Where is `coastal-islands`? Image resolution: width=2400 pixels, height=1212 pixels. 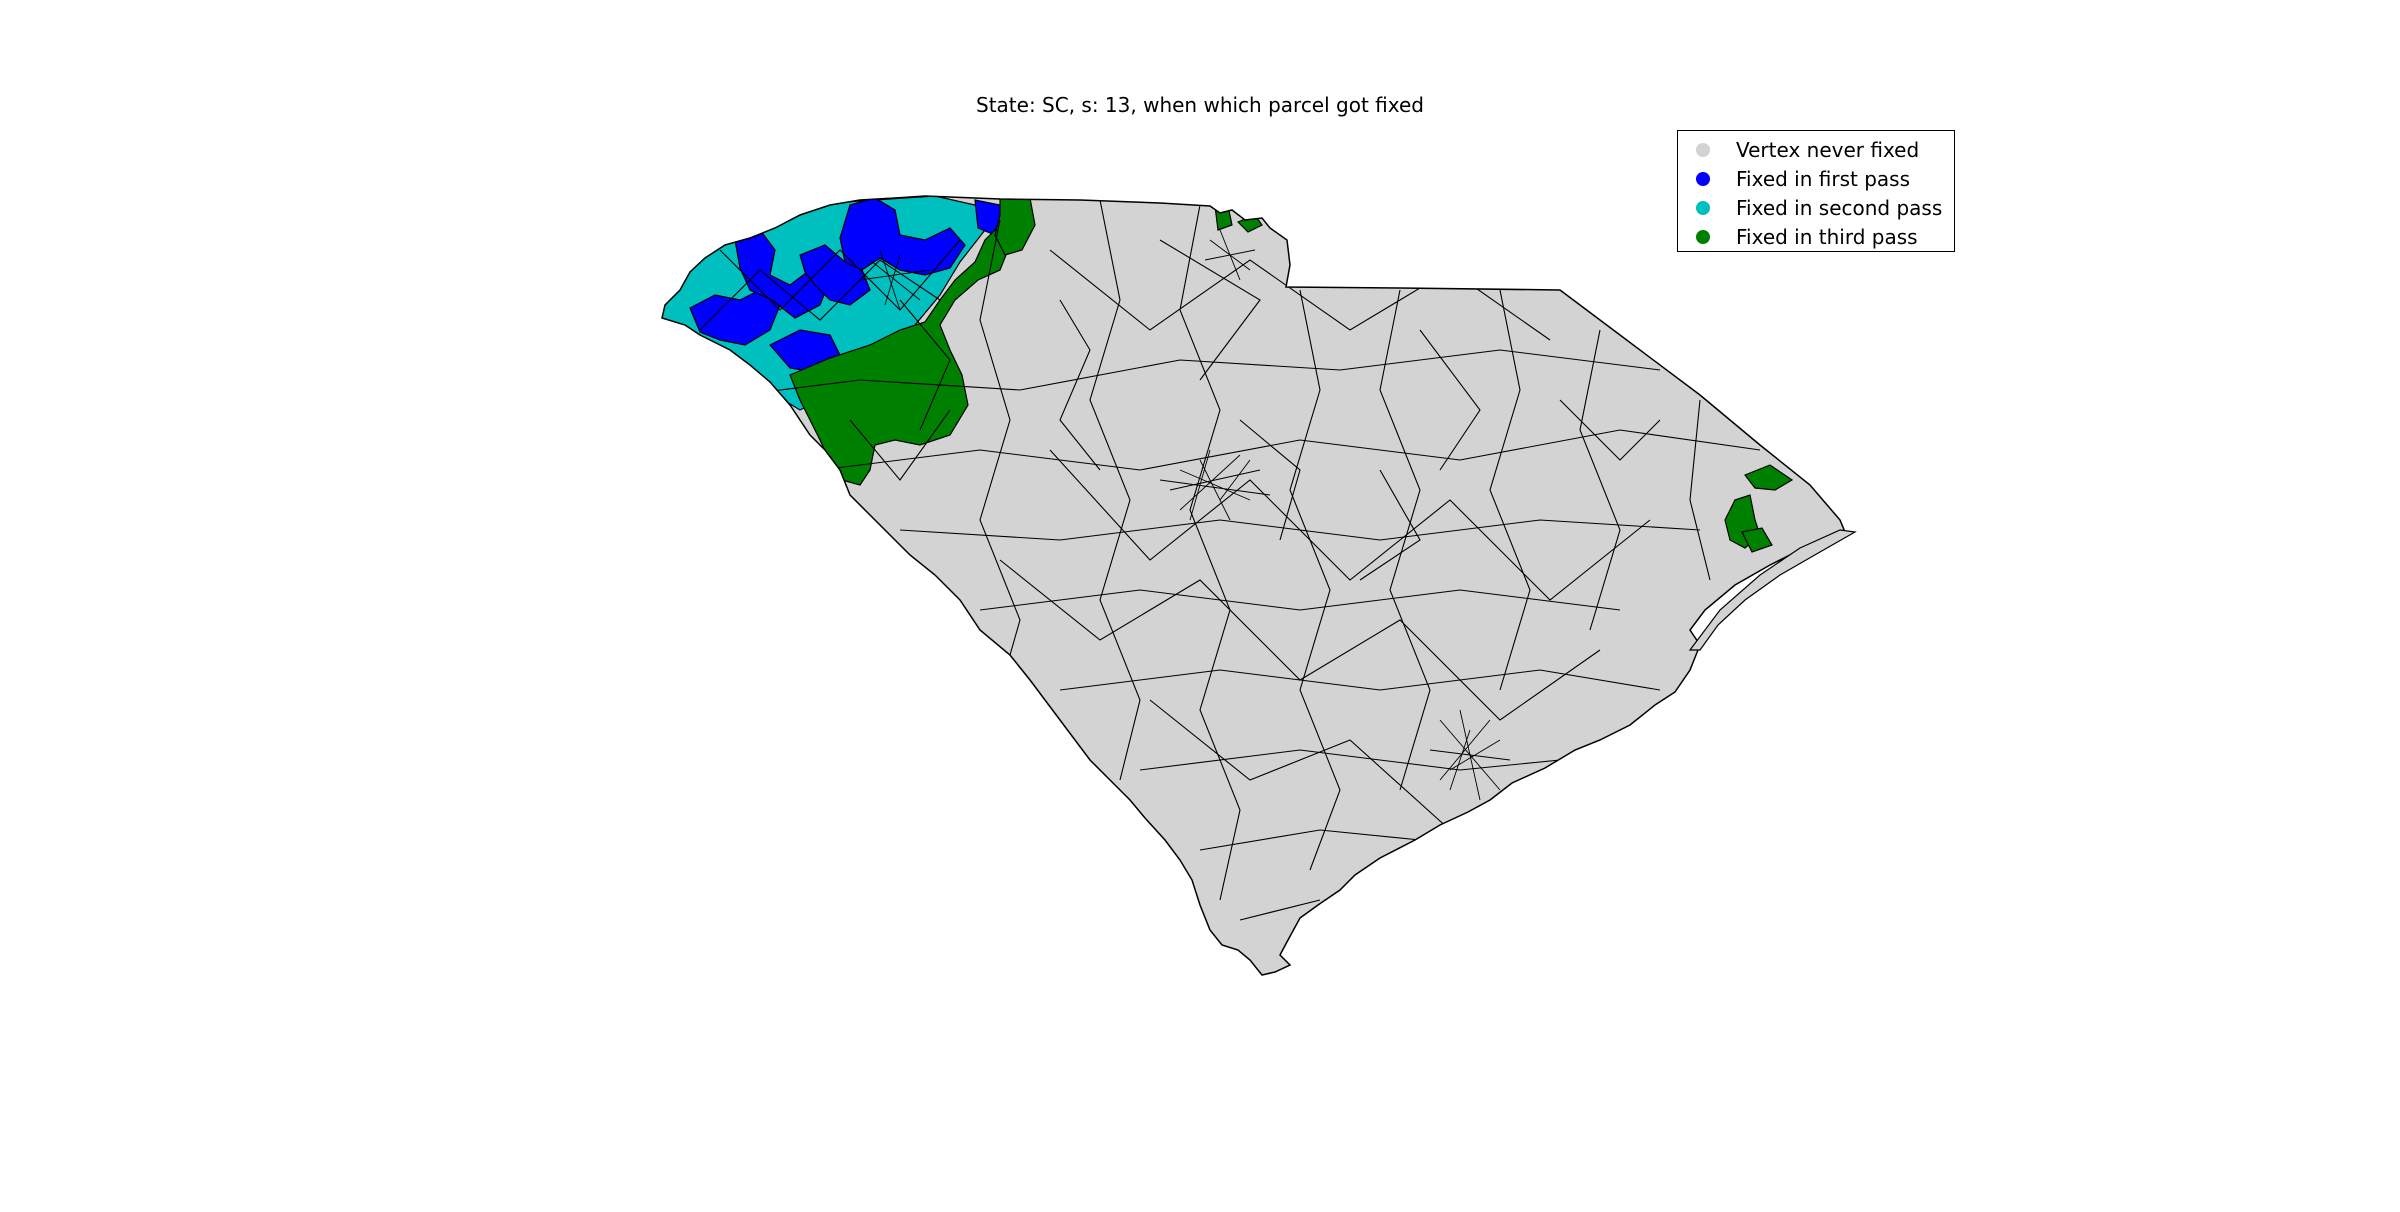 coastal-islands is located at coordinates (1772, 590).